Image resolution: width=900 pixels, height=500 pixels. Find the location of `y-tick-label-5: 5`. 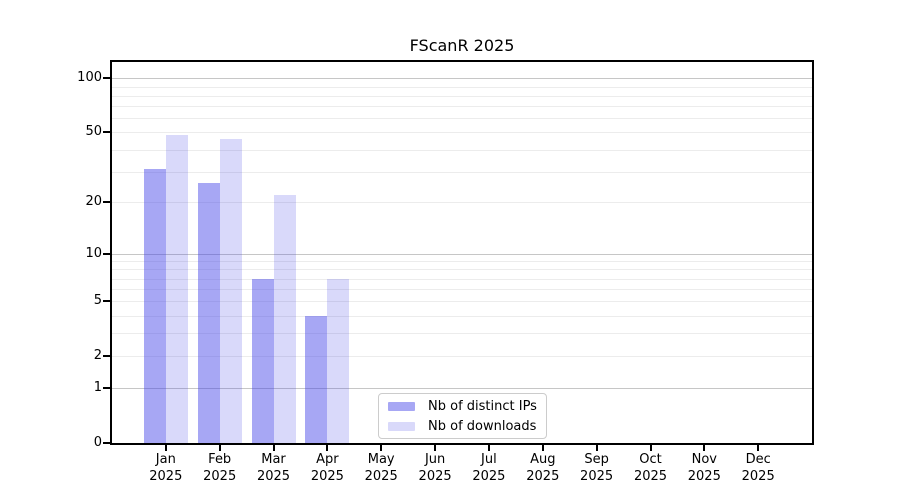

y-tick-label-5: 5 is located at coordinates (97, 301).